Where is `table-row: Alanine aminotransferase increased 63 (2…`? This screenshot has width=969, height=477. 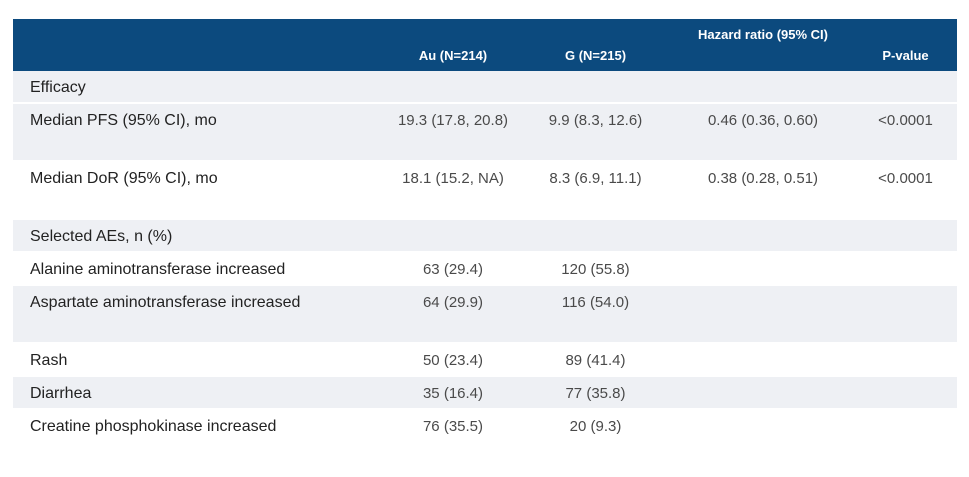 table-row: Alanine aminotransferase increased 63 (2… is located at coordinates (485, 269).